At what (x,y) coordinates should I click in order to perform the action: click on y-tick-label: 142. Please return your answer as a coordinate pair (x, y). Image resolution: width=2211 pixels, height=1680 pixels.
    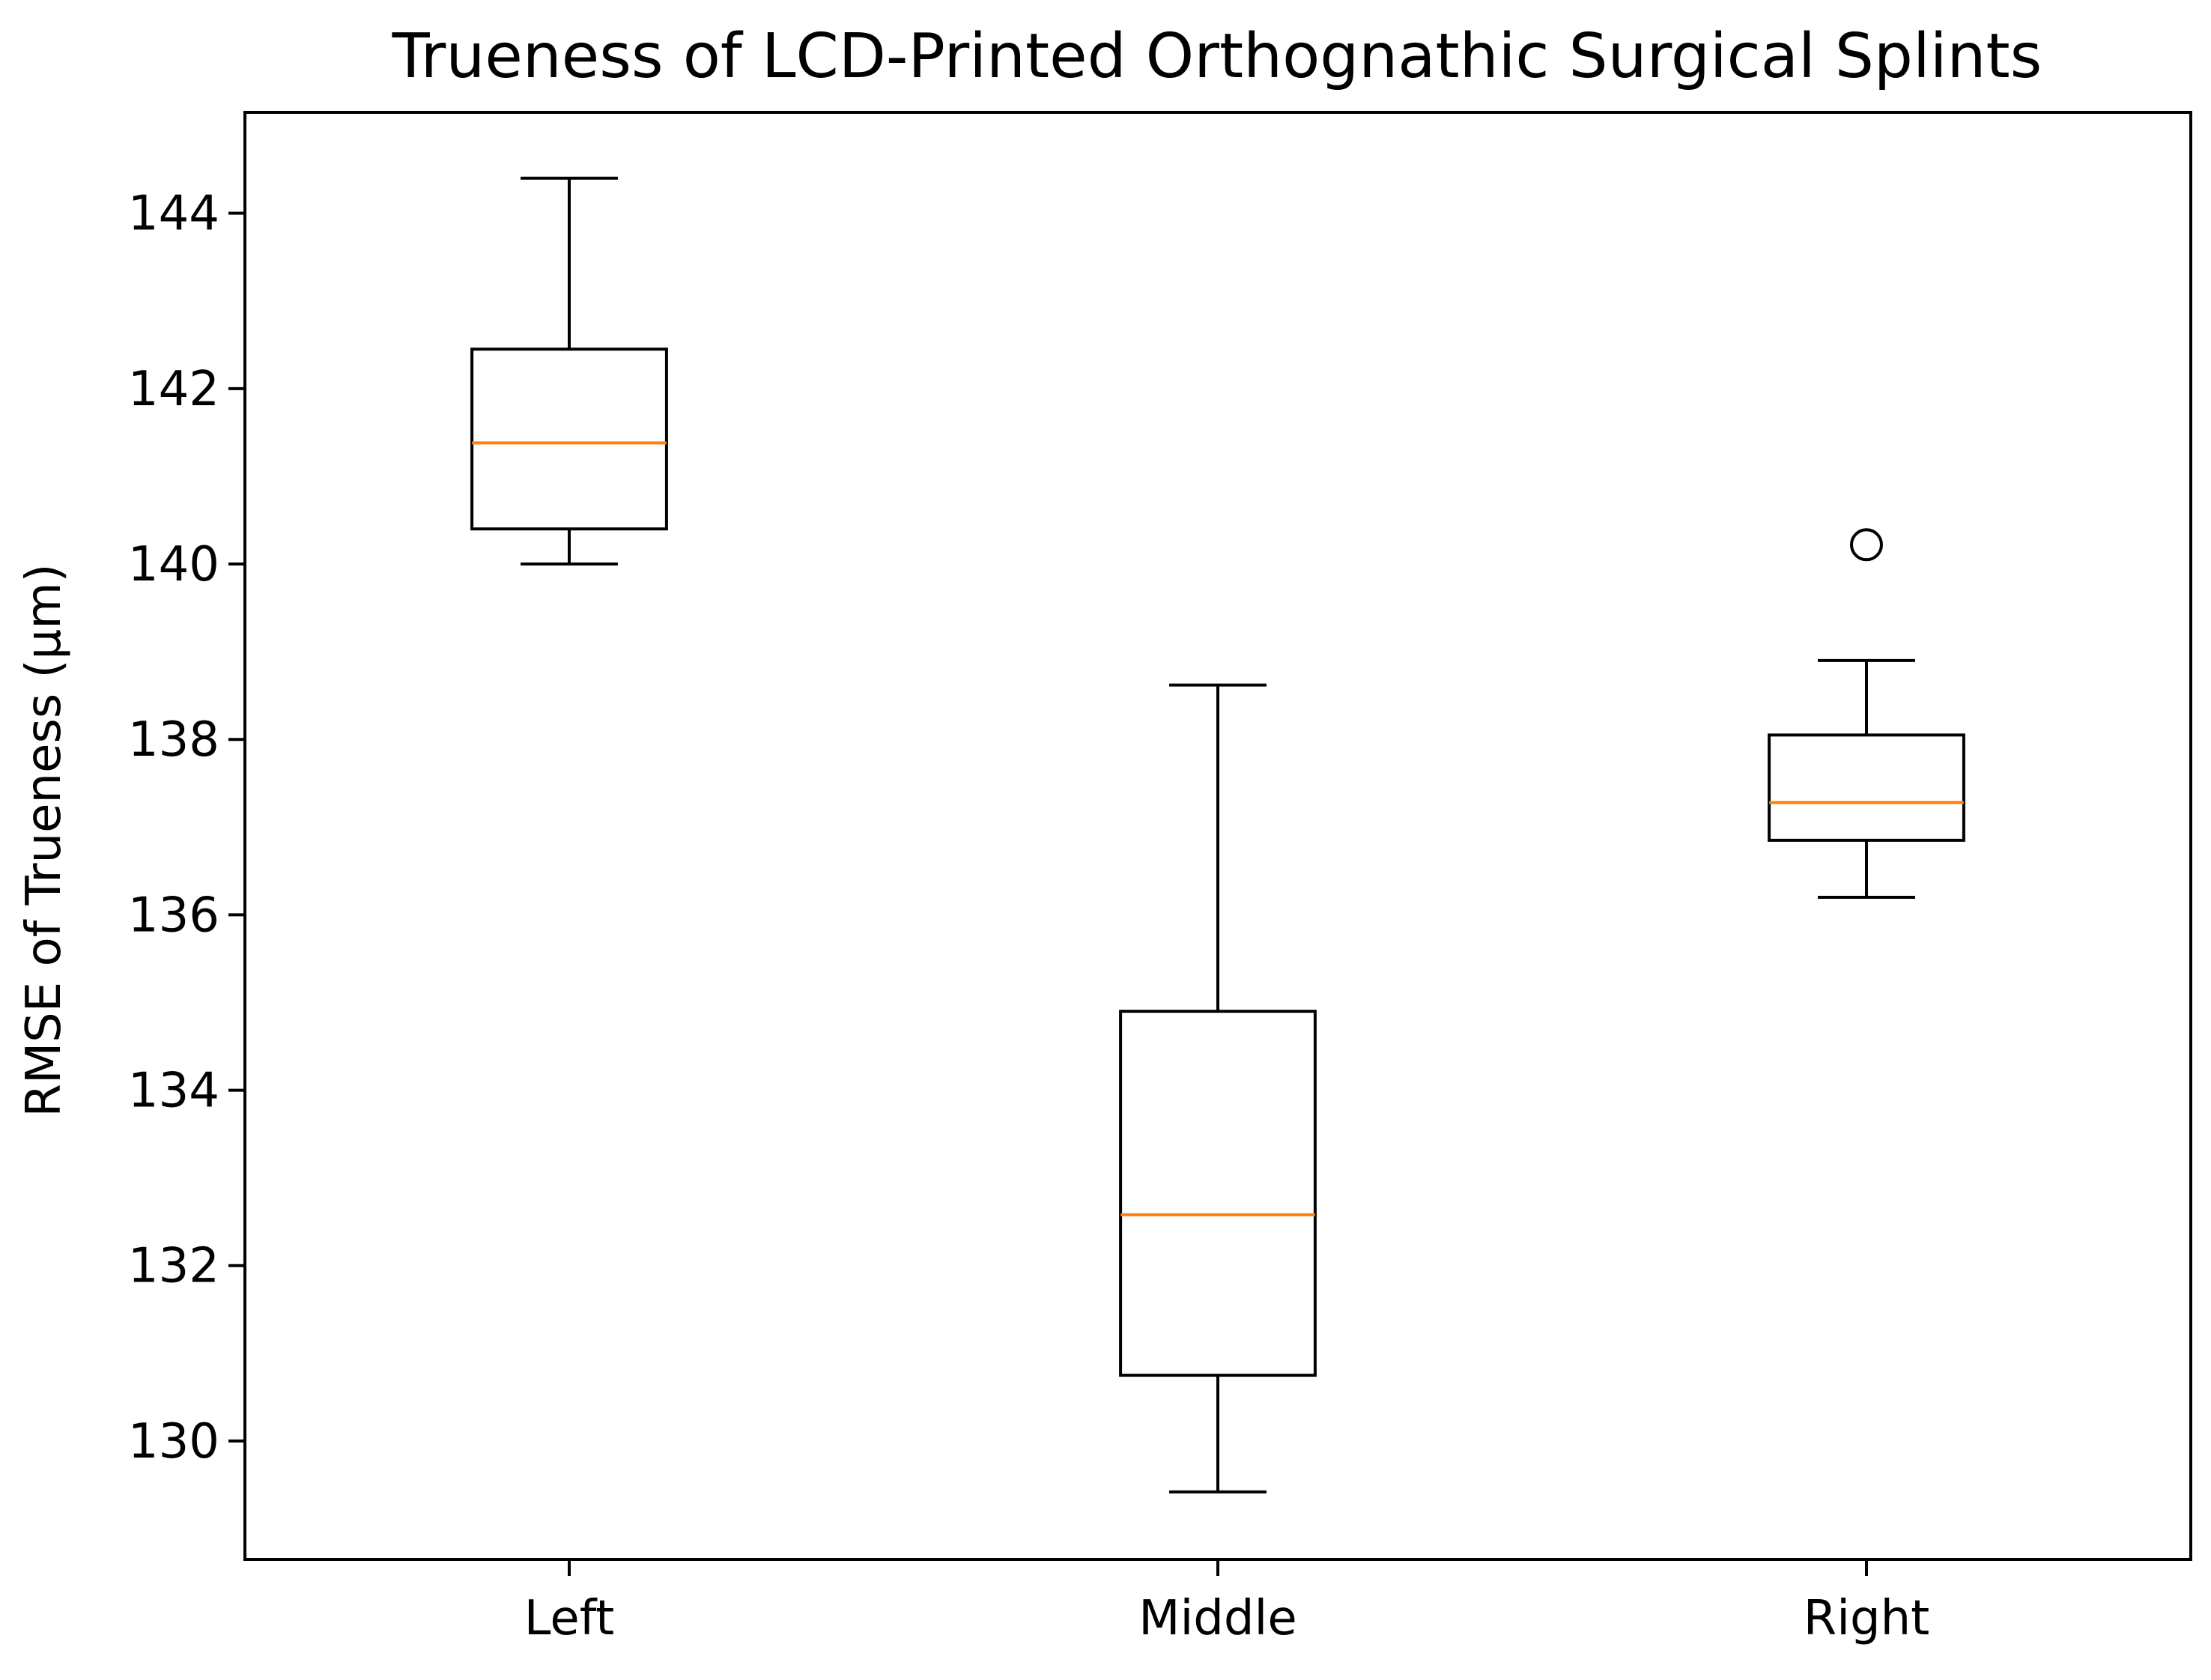
    Looking at the image, I should click on (173, 389).